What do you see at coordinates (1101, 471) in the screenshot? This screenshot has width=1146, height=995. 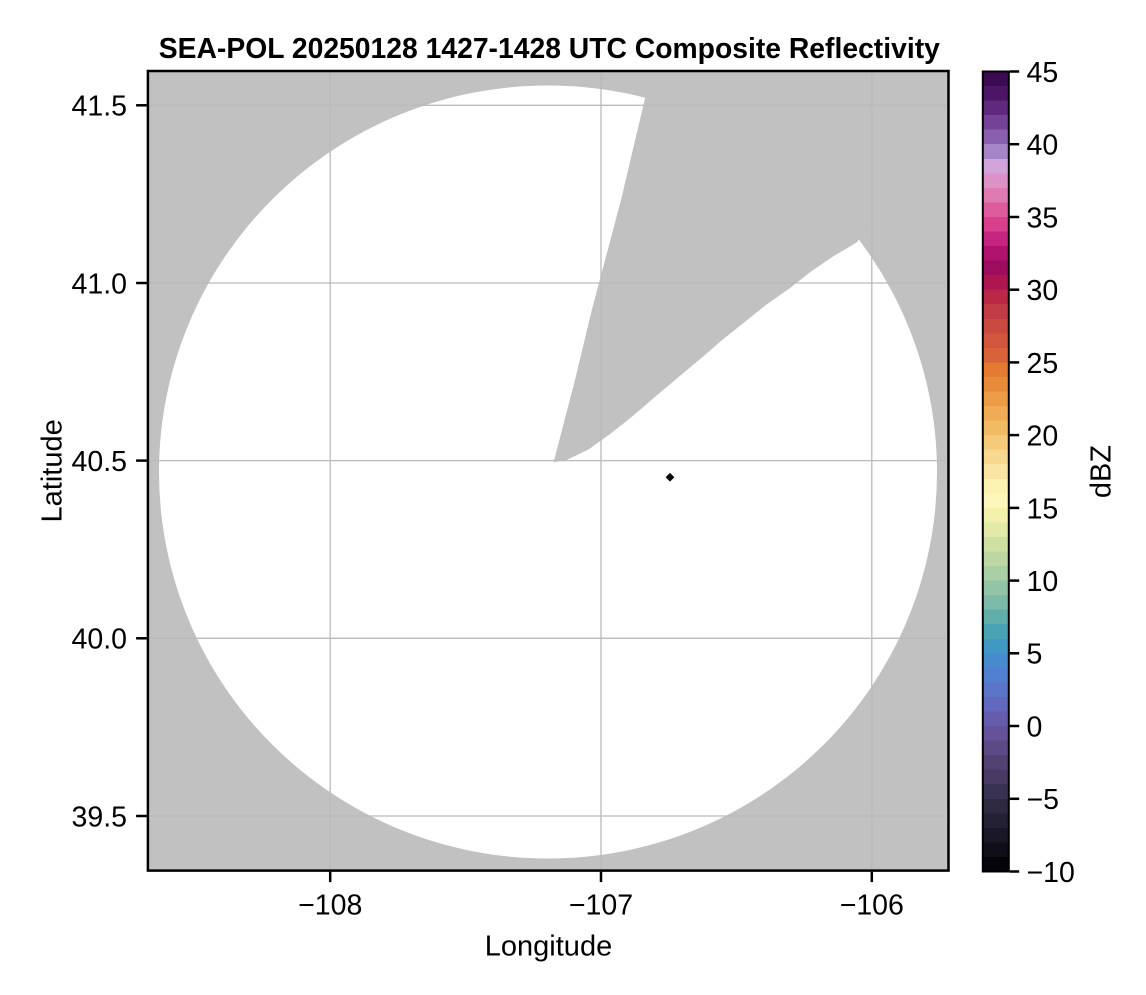 I see `svg-text: dBZ` at bounding box center [1101, 471].